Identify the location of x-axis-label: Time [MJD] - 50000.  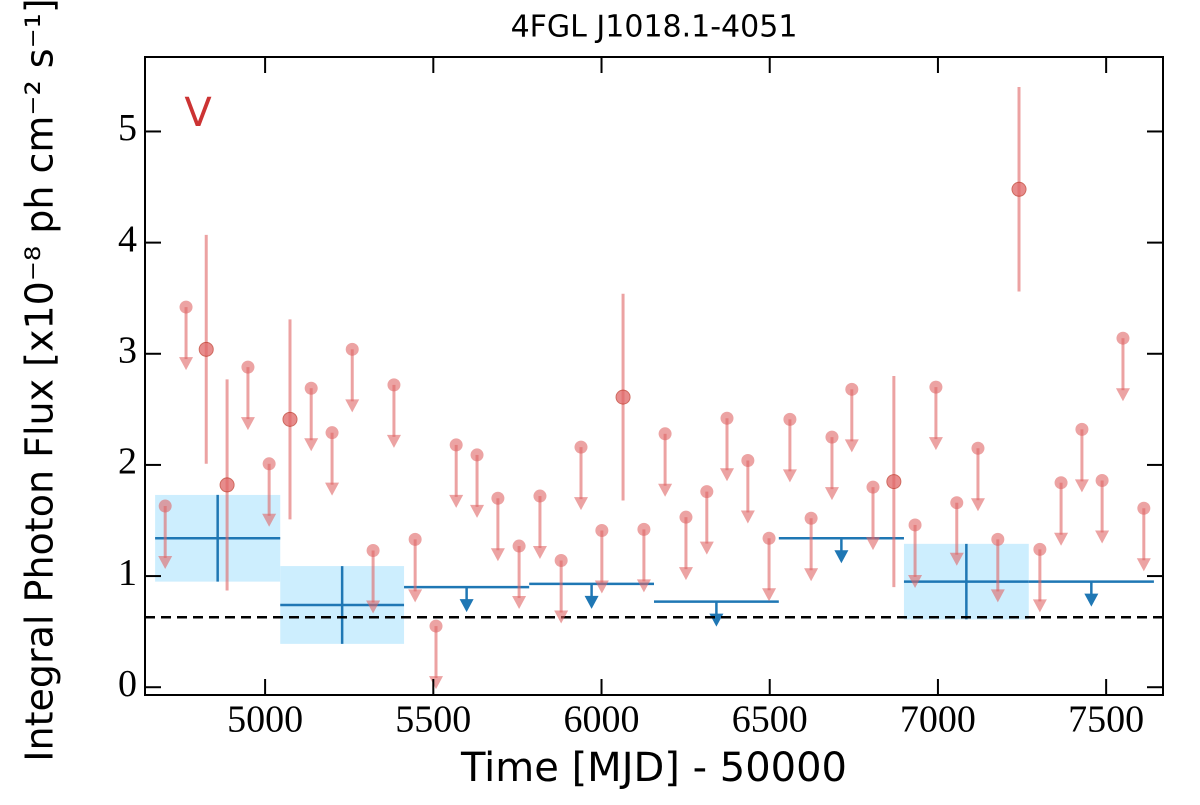
(653, 768).